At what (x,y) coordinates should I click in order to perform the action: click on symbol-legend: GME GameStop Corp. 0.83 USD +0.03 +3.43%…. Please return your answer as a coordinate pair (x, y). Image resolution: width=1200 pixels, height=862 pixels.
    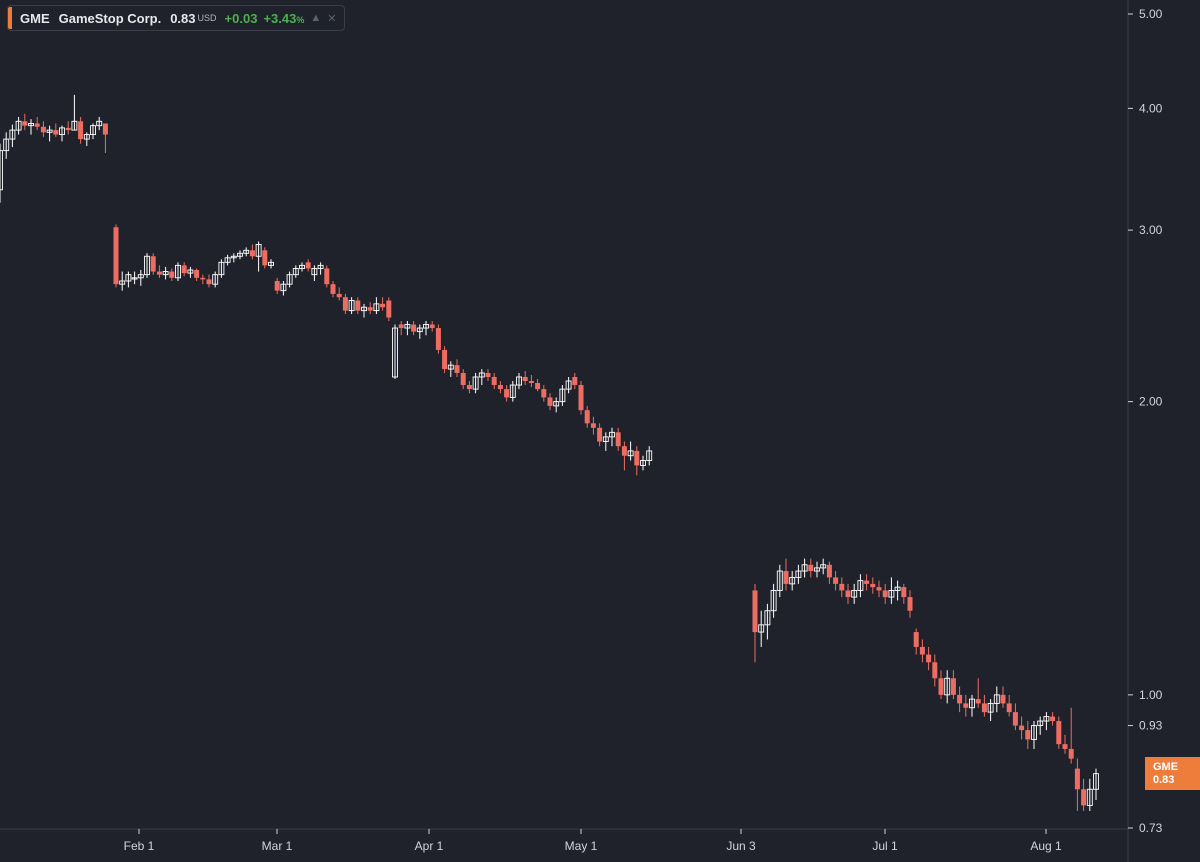
    Looking at the image, I should click on (176, 18).